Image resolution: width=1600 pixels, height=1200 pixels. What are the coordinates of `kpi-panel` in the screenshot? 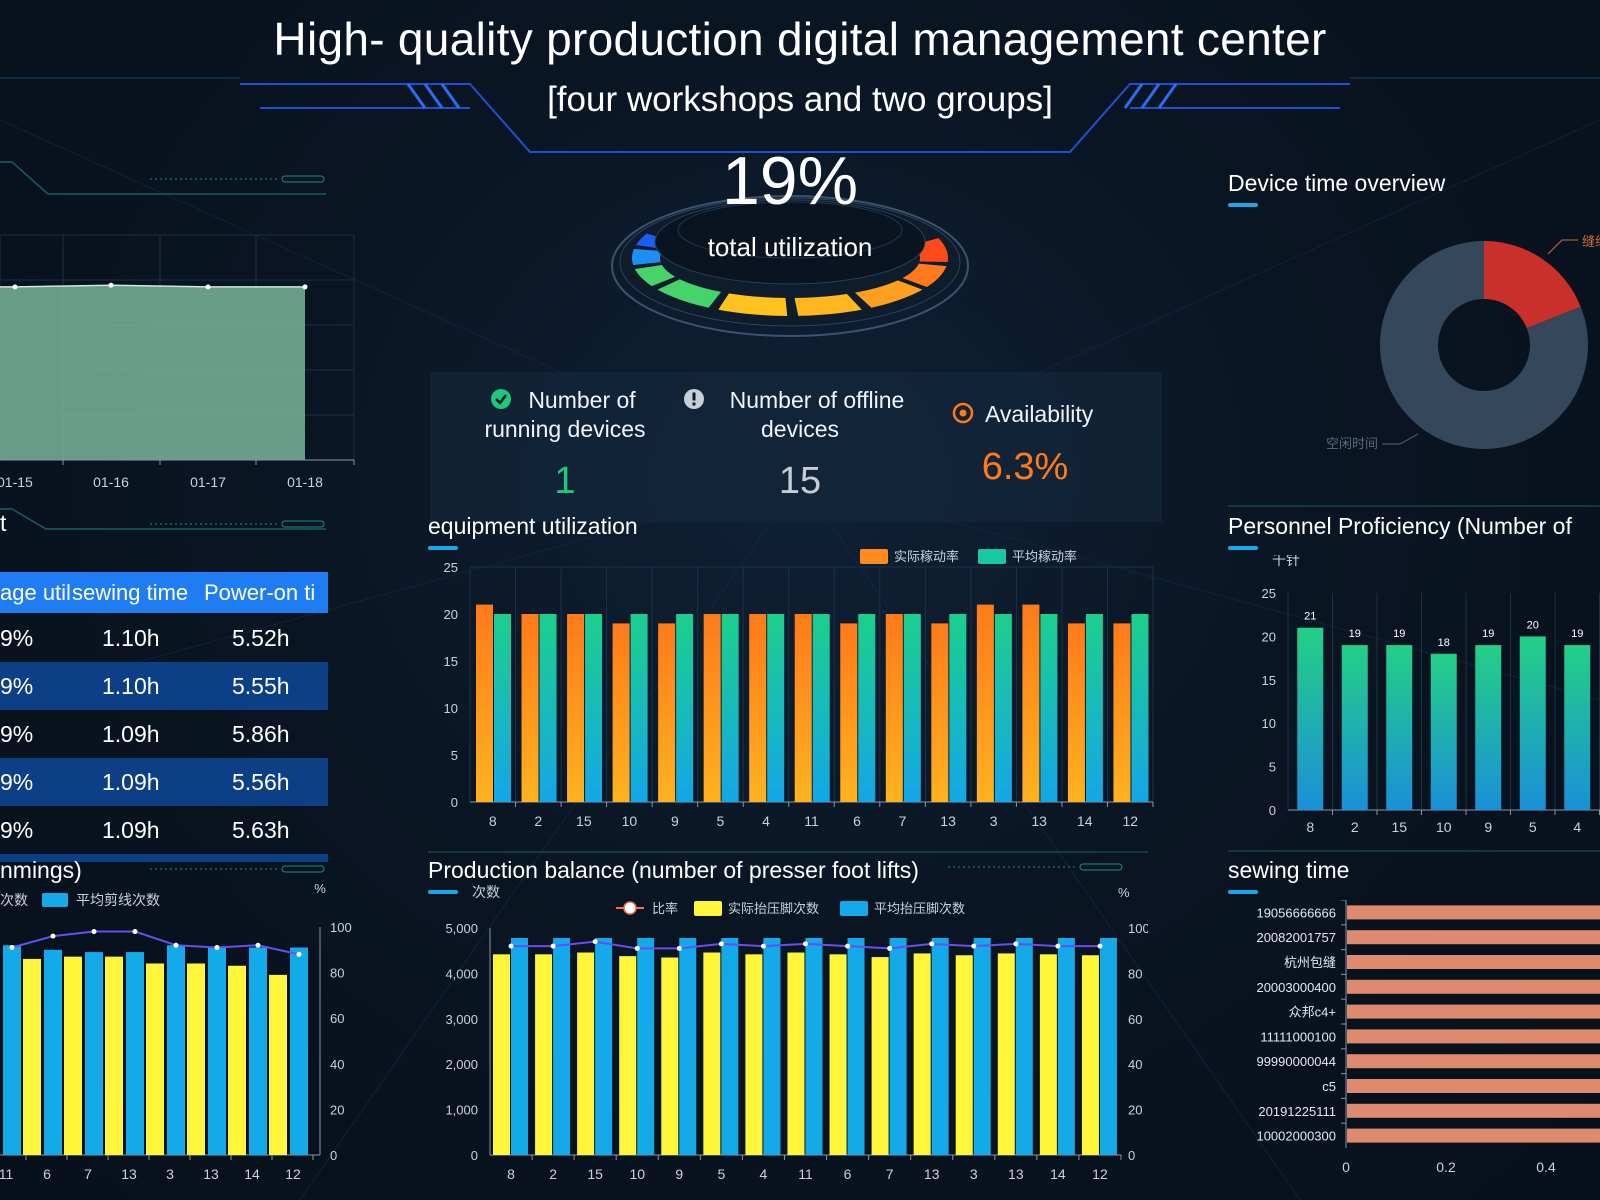 It's located at (796, 447).